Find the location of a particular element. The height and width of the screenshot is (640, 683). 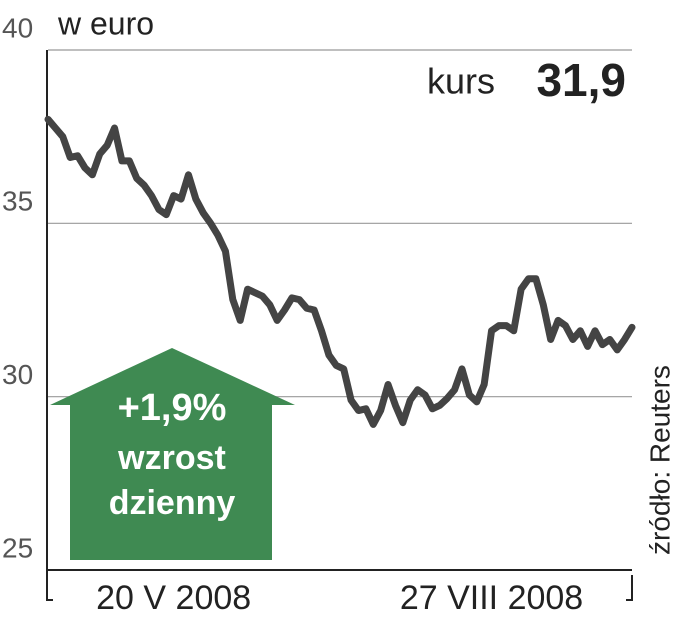

annotation-arrow is located at coordinates (172, 454).